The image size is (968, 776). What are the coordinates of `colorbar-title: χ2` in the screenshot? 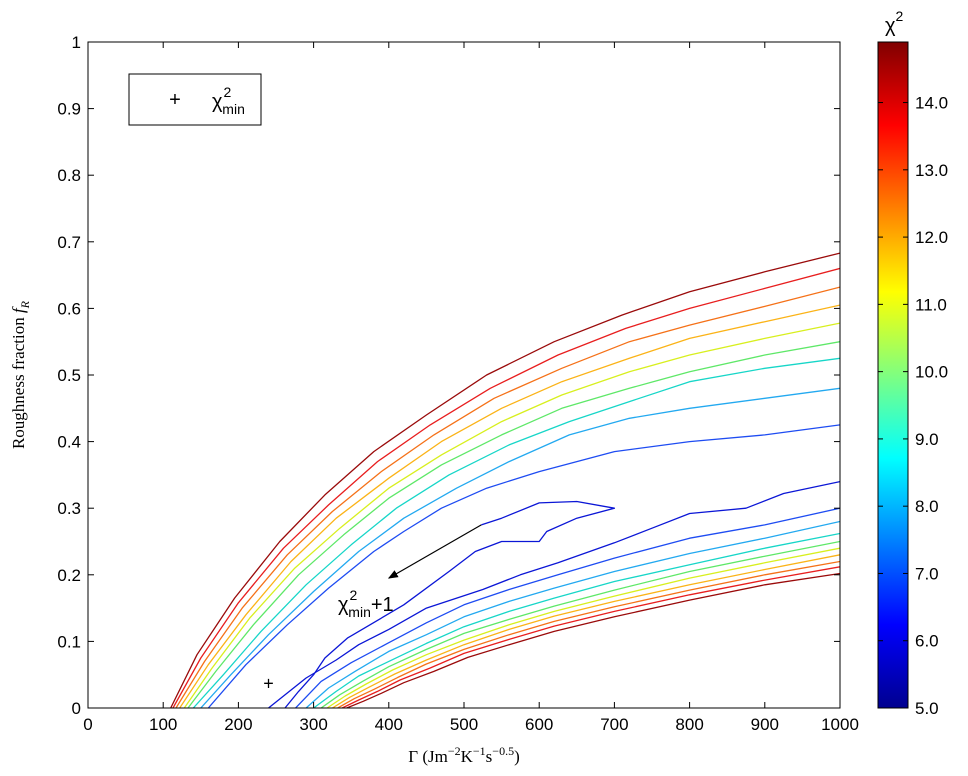 It's located at (894, 22).